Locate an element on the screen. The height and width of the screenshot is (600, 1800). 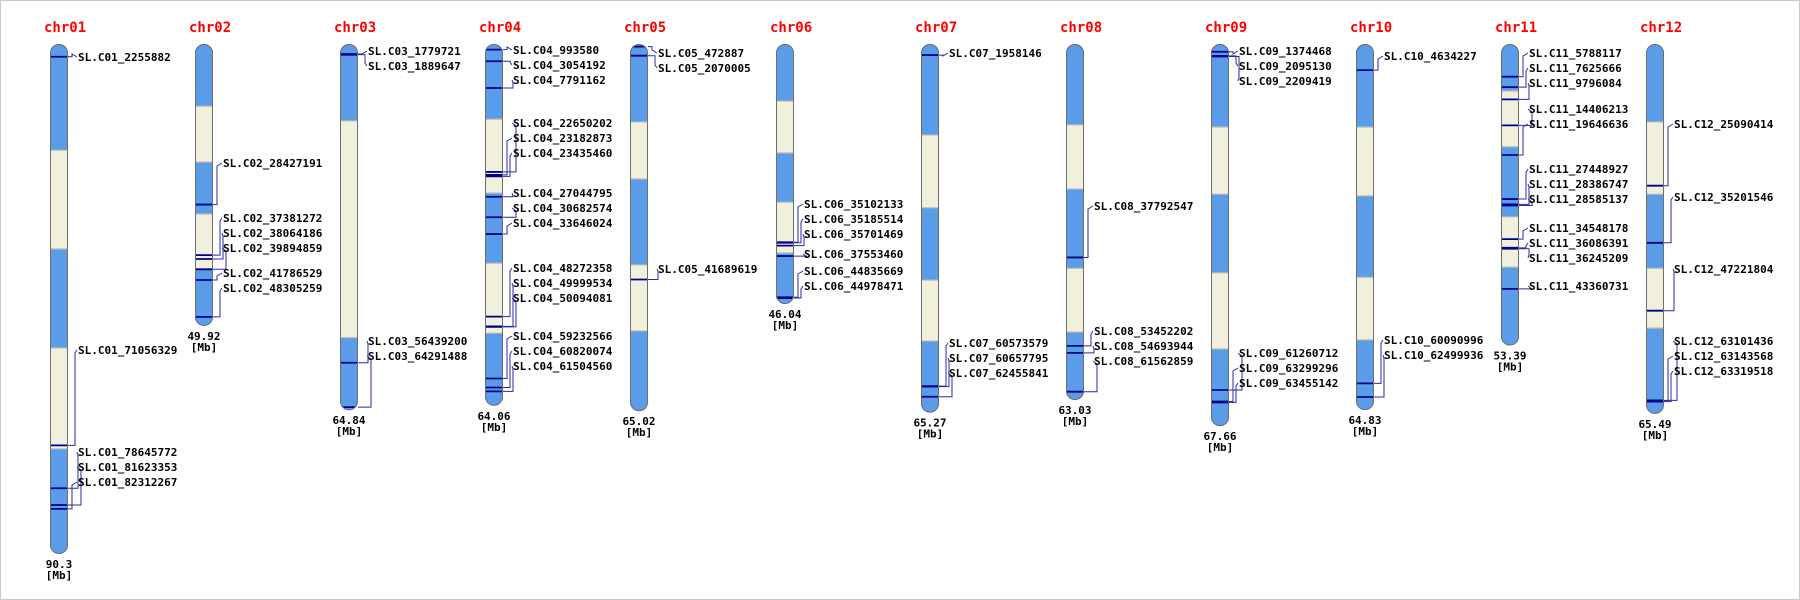
marker-label: SL.C12_47221804 is located at coordinates (1724, 269).